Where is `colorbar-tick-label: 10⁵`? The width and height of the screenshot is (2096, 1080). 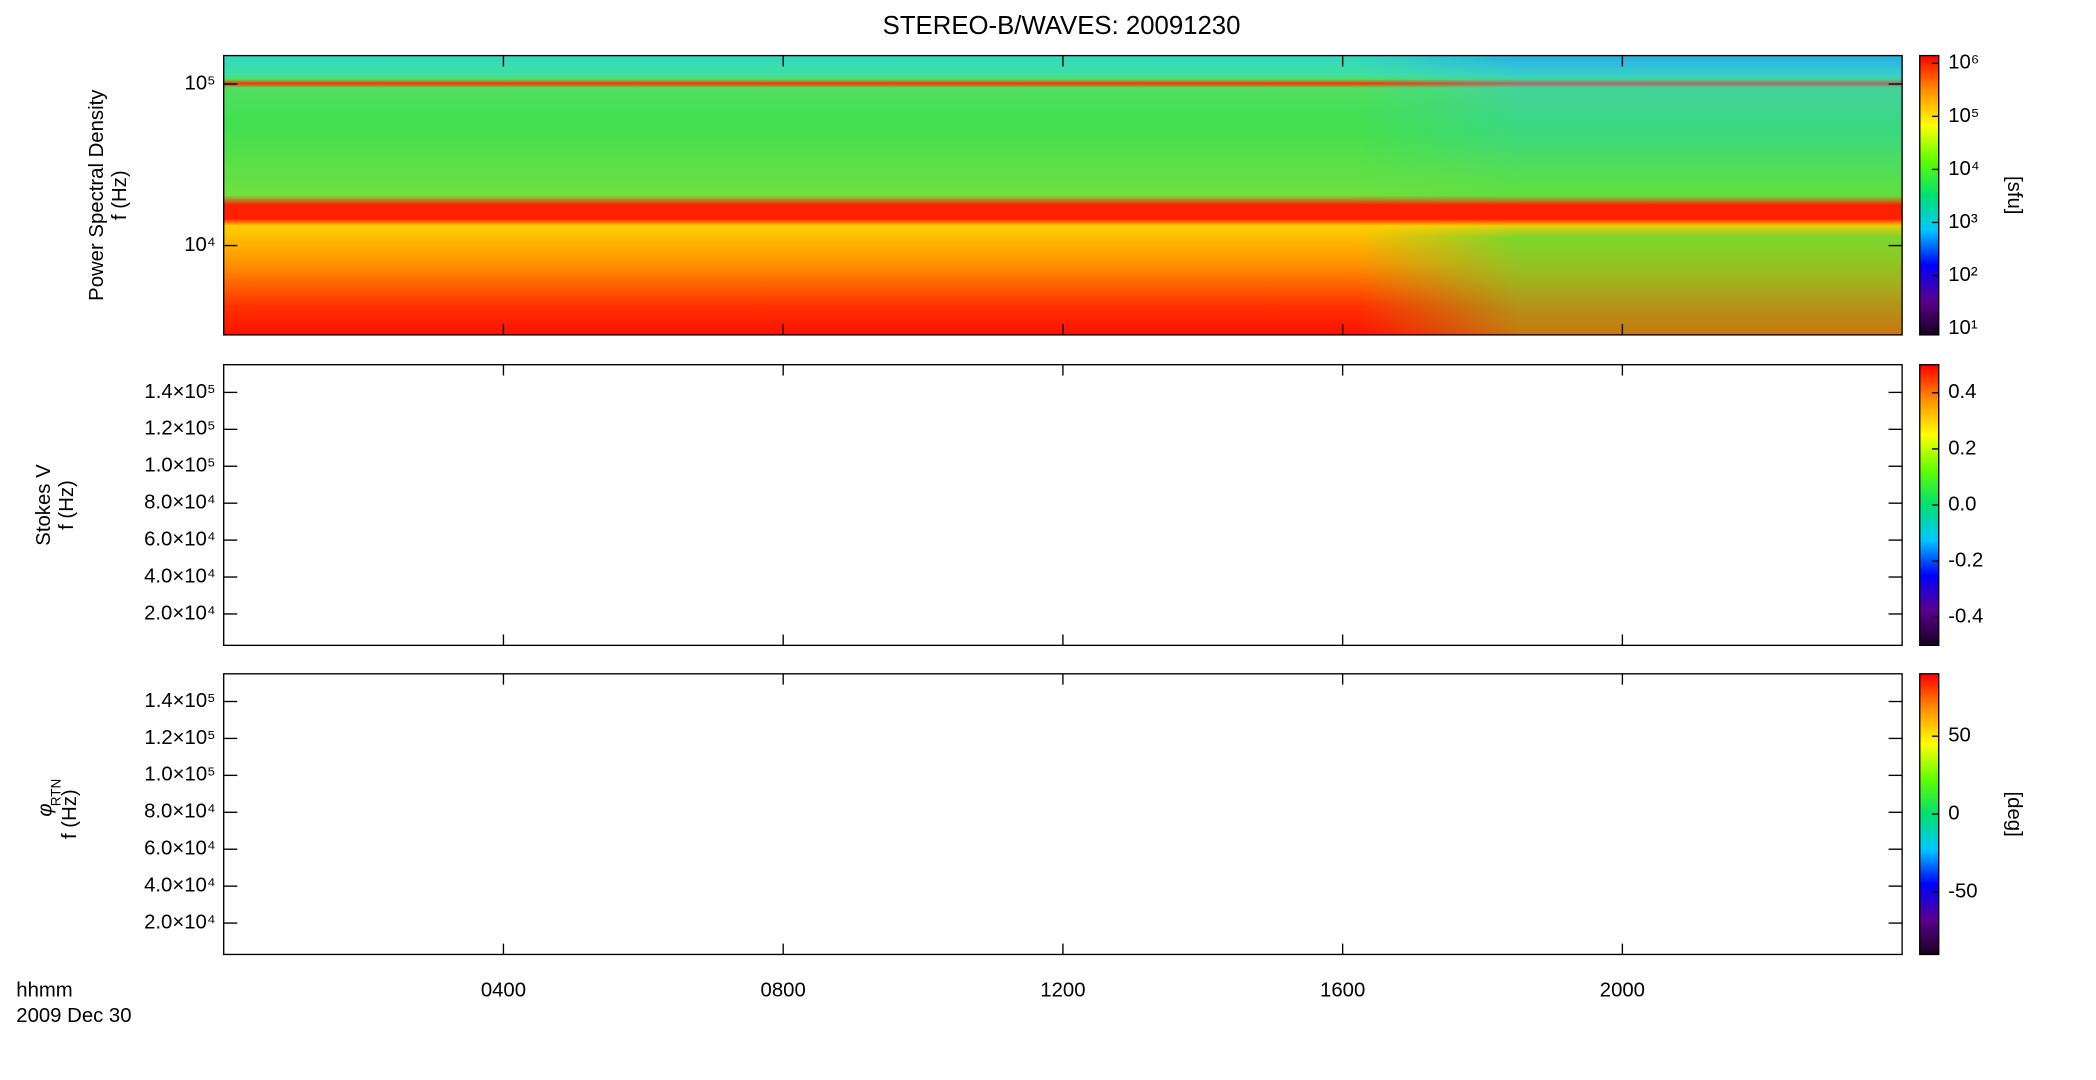 colorbar-tick-label: 10⁵ is located at coordinates (1963, 116).